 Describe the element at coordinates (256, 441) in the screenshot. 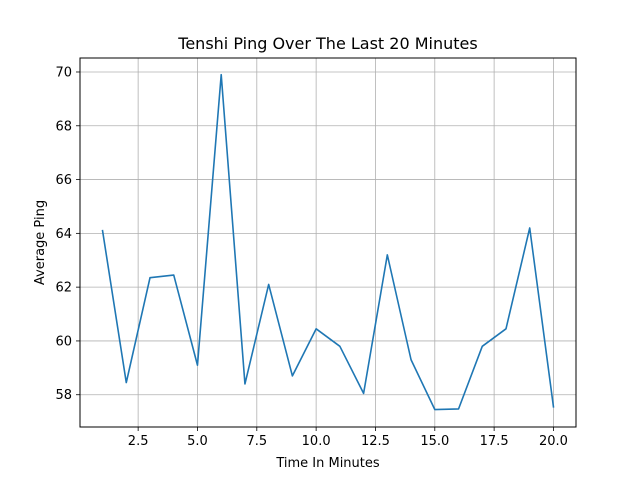

I see `x-tick-label: 7.5` at that location.